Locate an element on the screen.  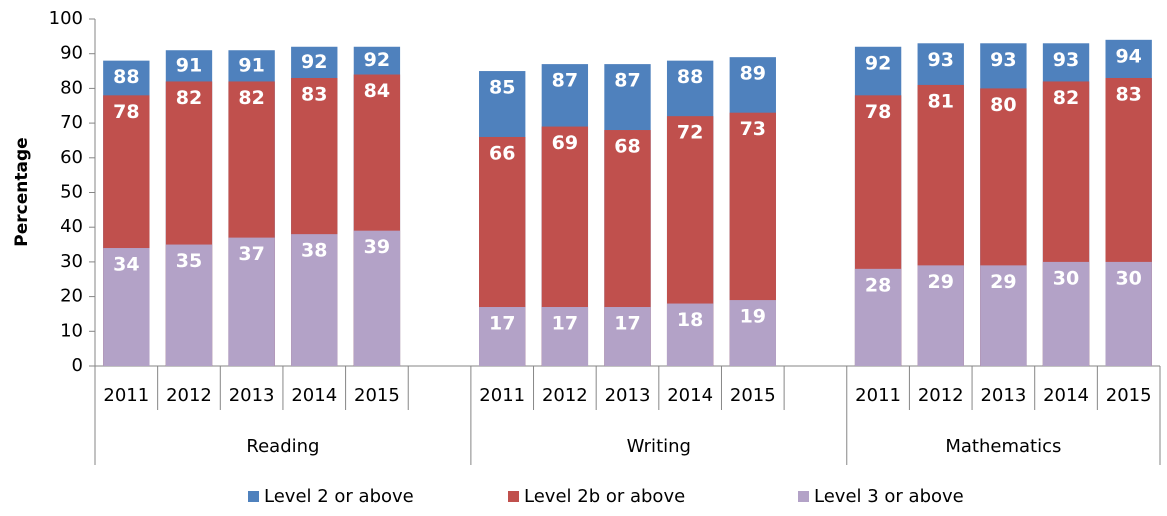
value-label: 94 is located at coordinates (1128, 56).